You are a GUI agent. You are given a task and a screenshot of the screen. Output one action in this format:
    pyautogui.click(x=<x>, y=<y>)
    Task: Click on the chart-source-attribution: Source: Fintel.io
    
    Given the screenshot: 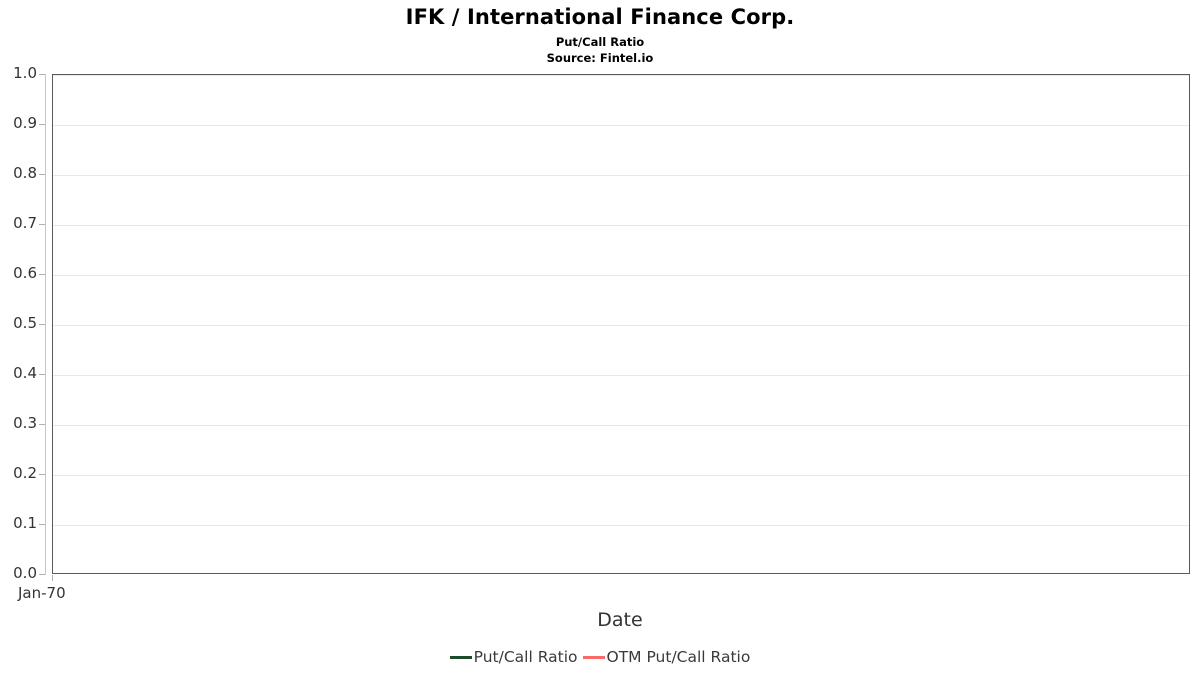 What is the action you would take?
    pyautogui.click(x=600, y=58)
    